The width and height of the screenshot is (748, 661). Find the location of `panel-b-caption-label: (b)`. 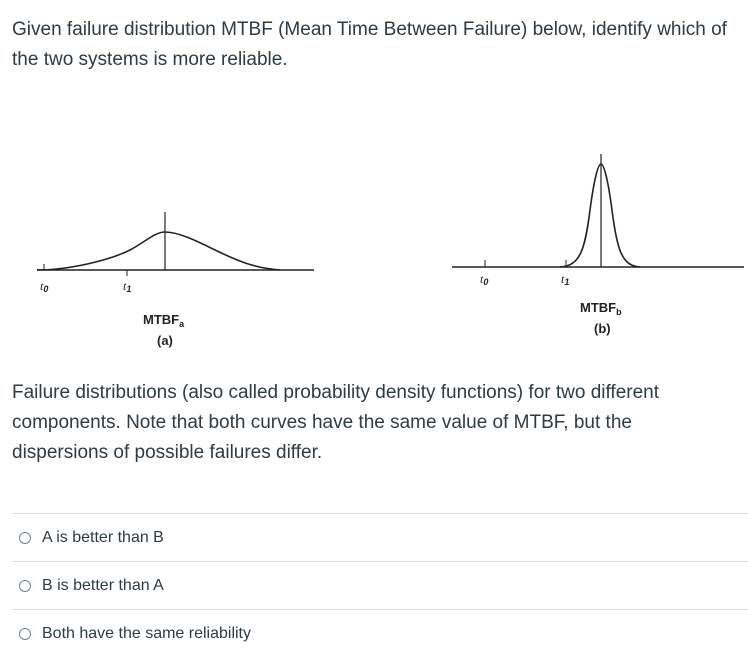

panel-b-caption-label: (b) is located at coordinates (602, 328).